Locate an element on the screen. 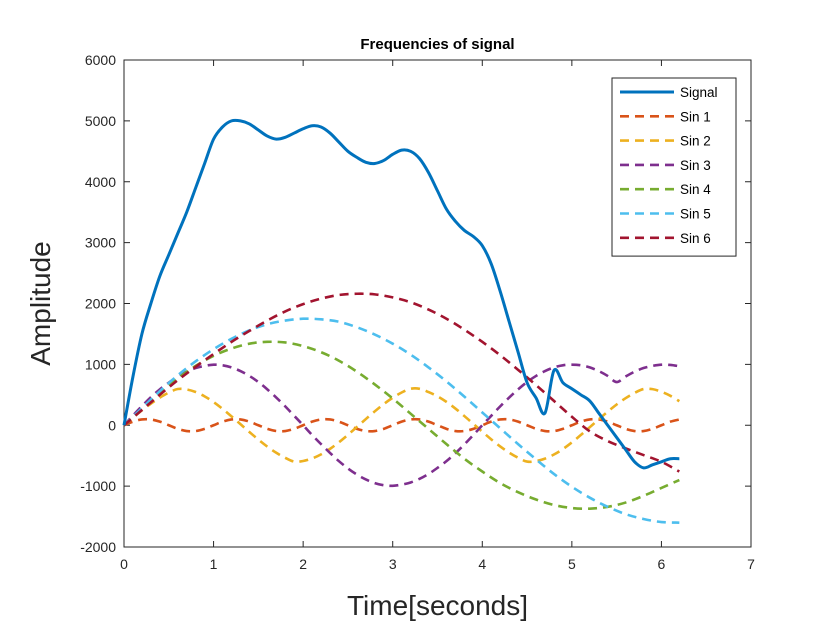 The image size is (816, 633). x-tick-label: 3 is located at coordinates (393, 564).